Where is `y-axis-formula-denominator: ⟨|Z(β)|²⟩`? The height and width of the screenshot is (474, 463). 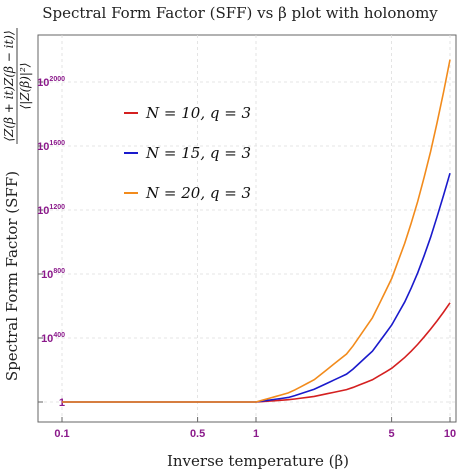
y-axis-formula-denominator: ⟨|Z(β)|²⟩ is located at coordinates (25, 86).